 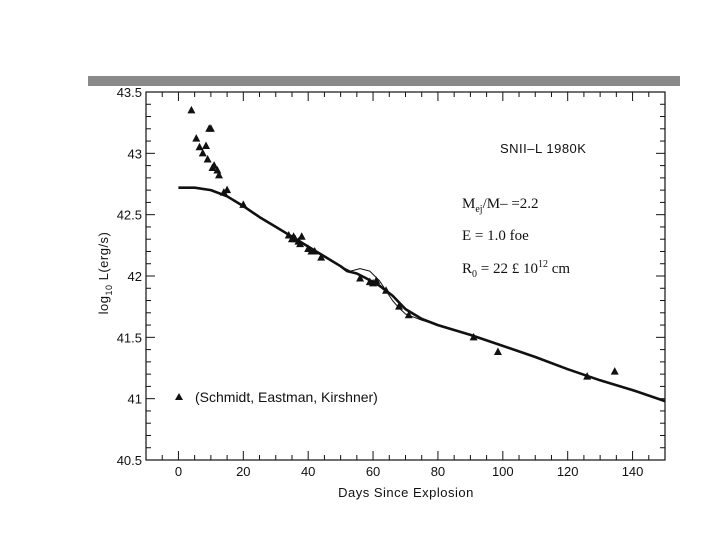 What do you see at coordinates (511, 204) in the screenshot?
I see `annotation-mass-rest: /M– =2.2` at bounding box center [511, 204].